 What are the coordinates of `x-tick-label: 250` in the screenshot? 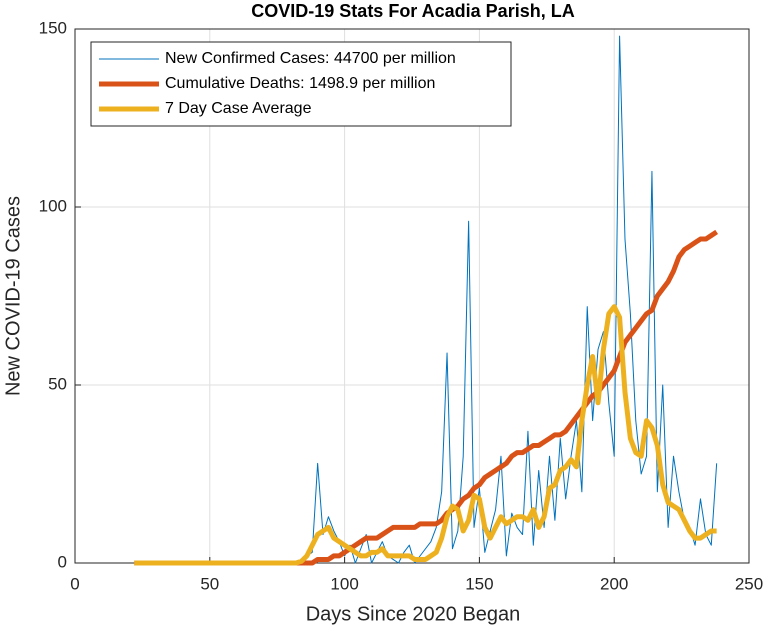 It's located at (749, 583).